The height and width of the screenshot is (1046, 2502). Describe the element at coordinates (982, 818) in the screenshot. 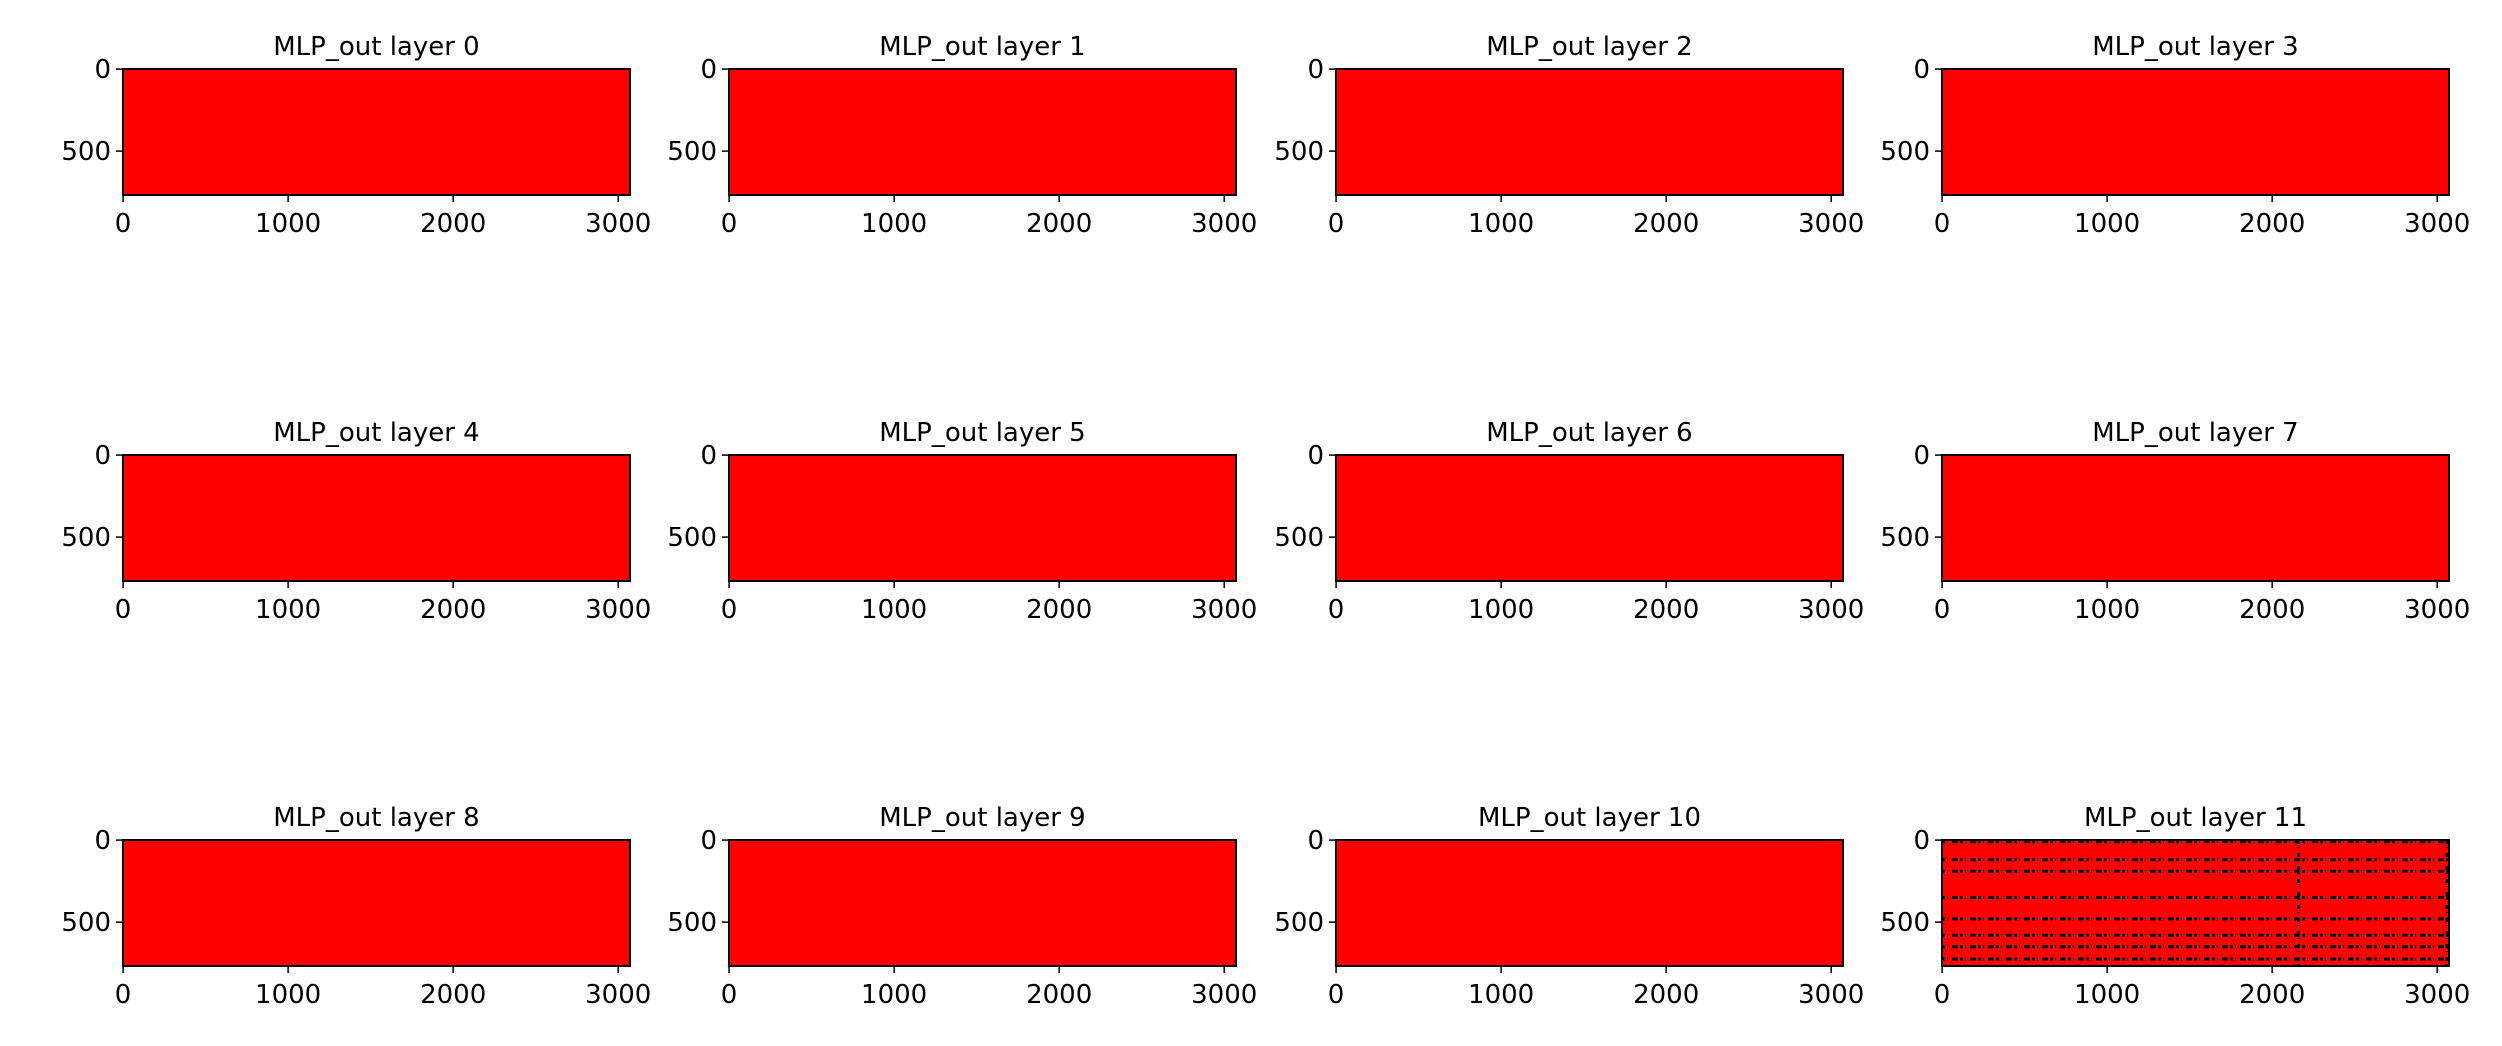

I see `subplot-title: MLP_out layer 9` at that location.